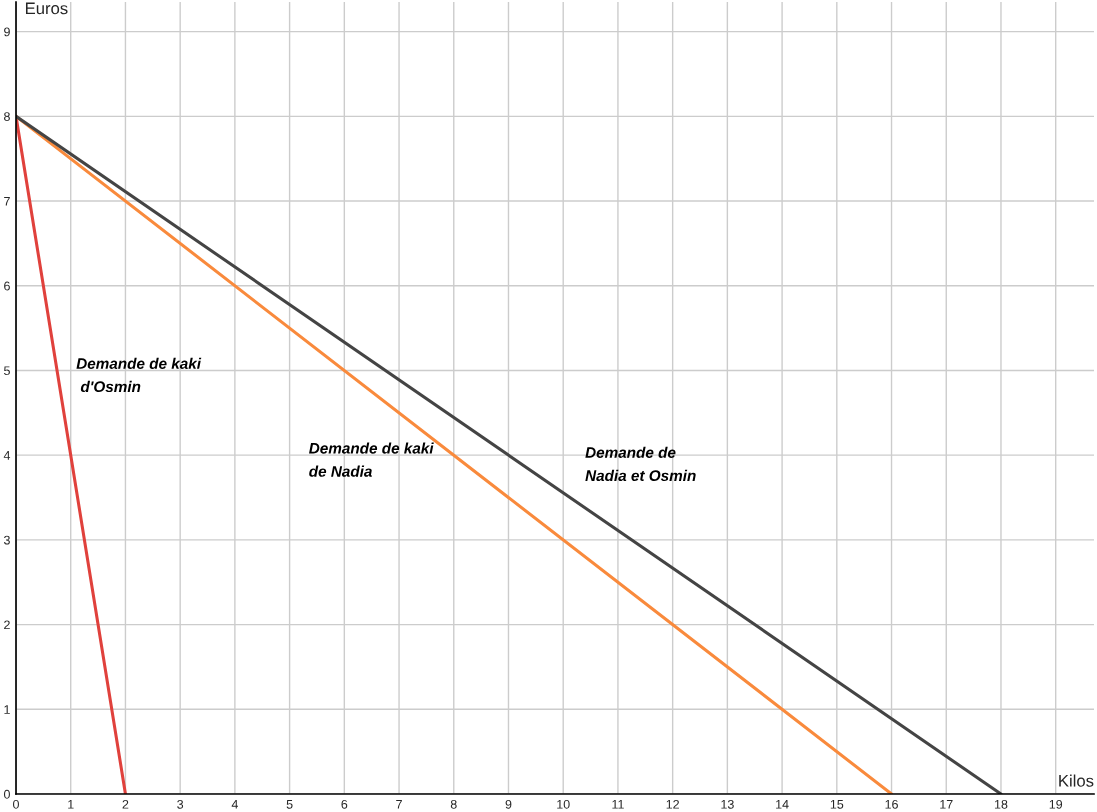 The width and height of the screenshot is (1097, 812). I want to click on y-tick-label: 9, so click(7, 32).